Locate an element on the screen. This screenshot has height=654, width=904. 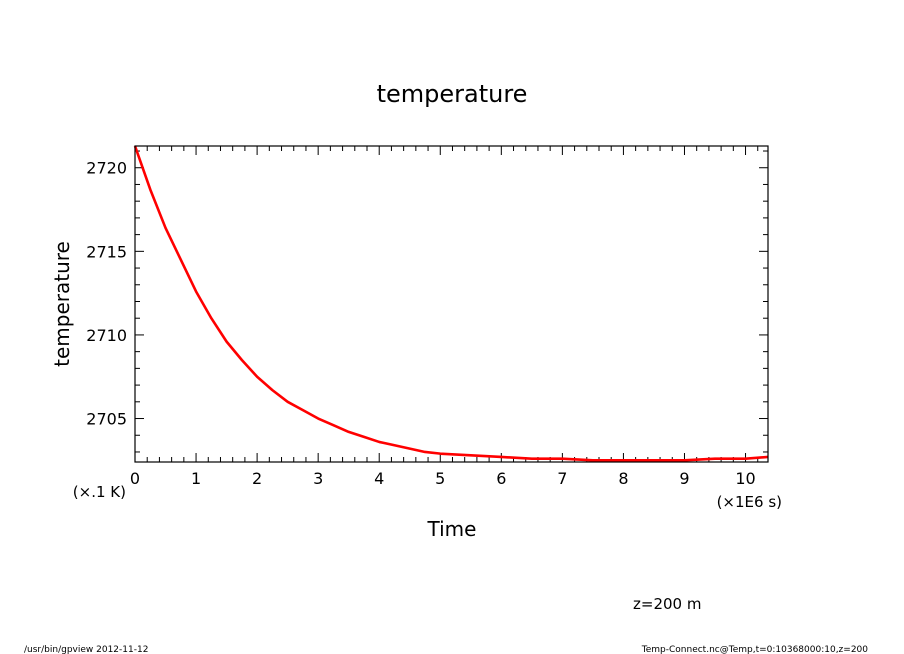
chart-title: temperature is located at coordinates (452, 94).